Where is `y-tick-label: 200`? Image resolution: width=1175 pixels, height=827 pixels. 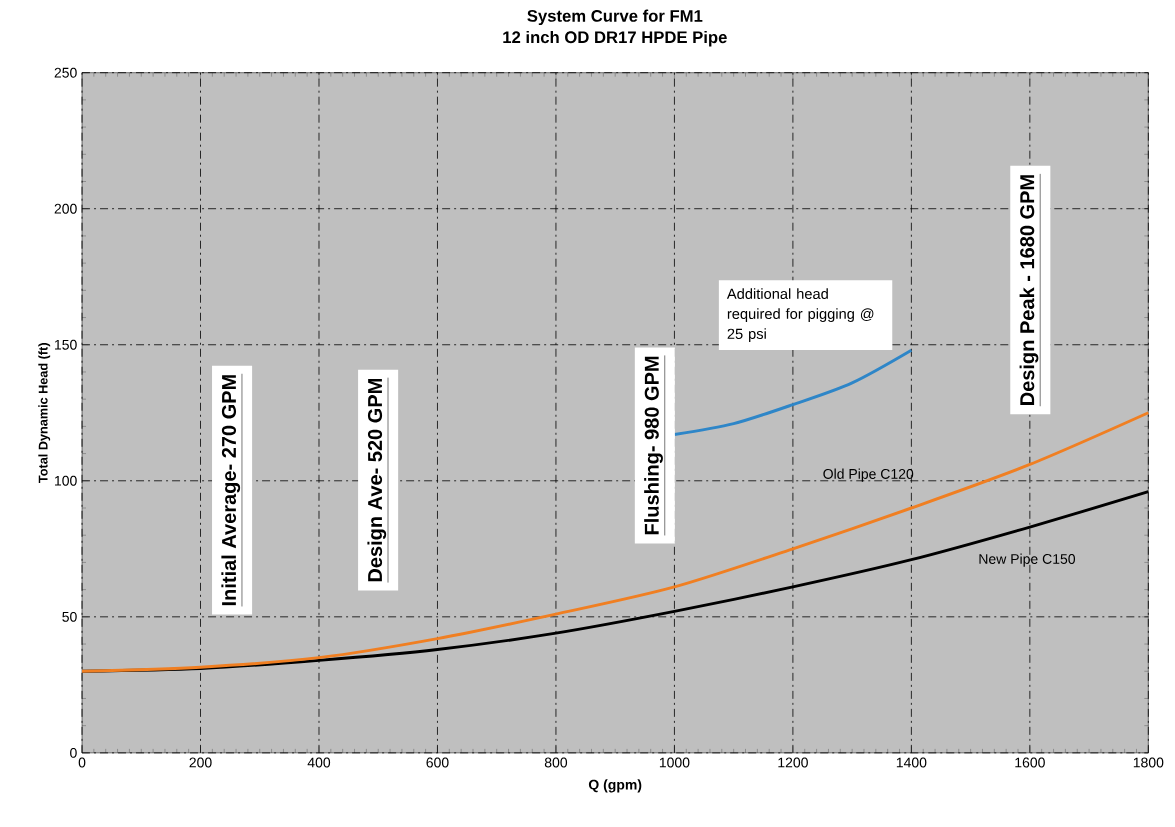 y-tick-label: 200 is located at coordinates (65, 208).